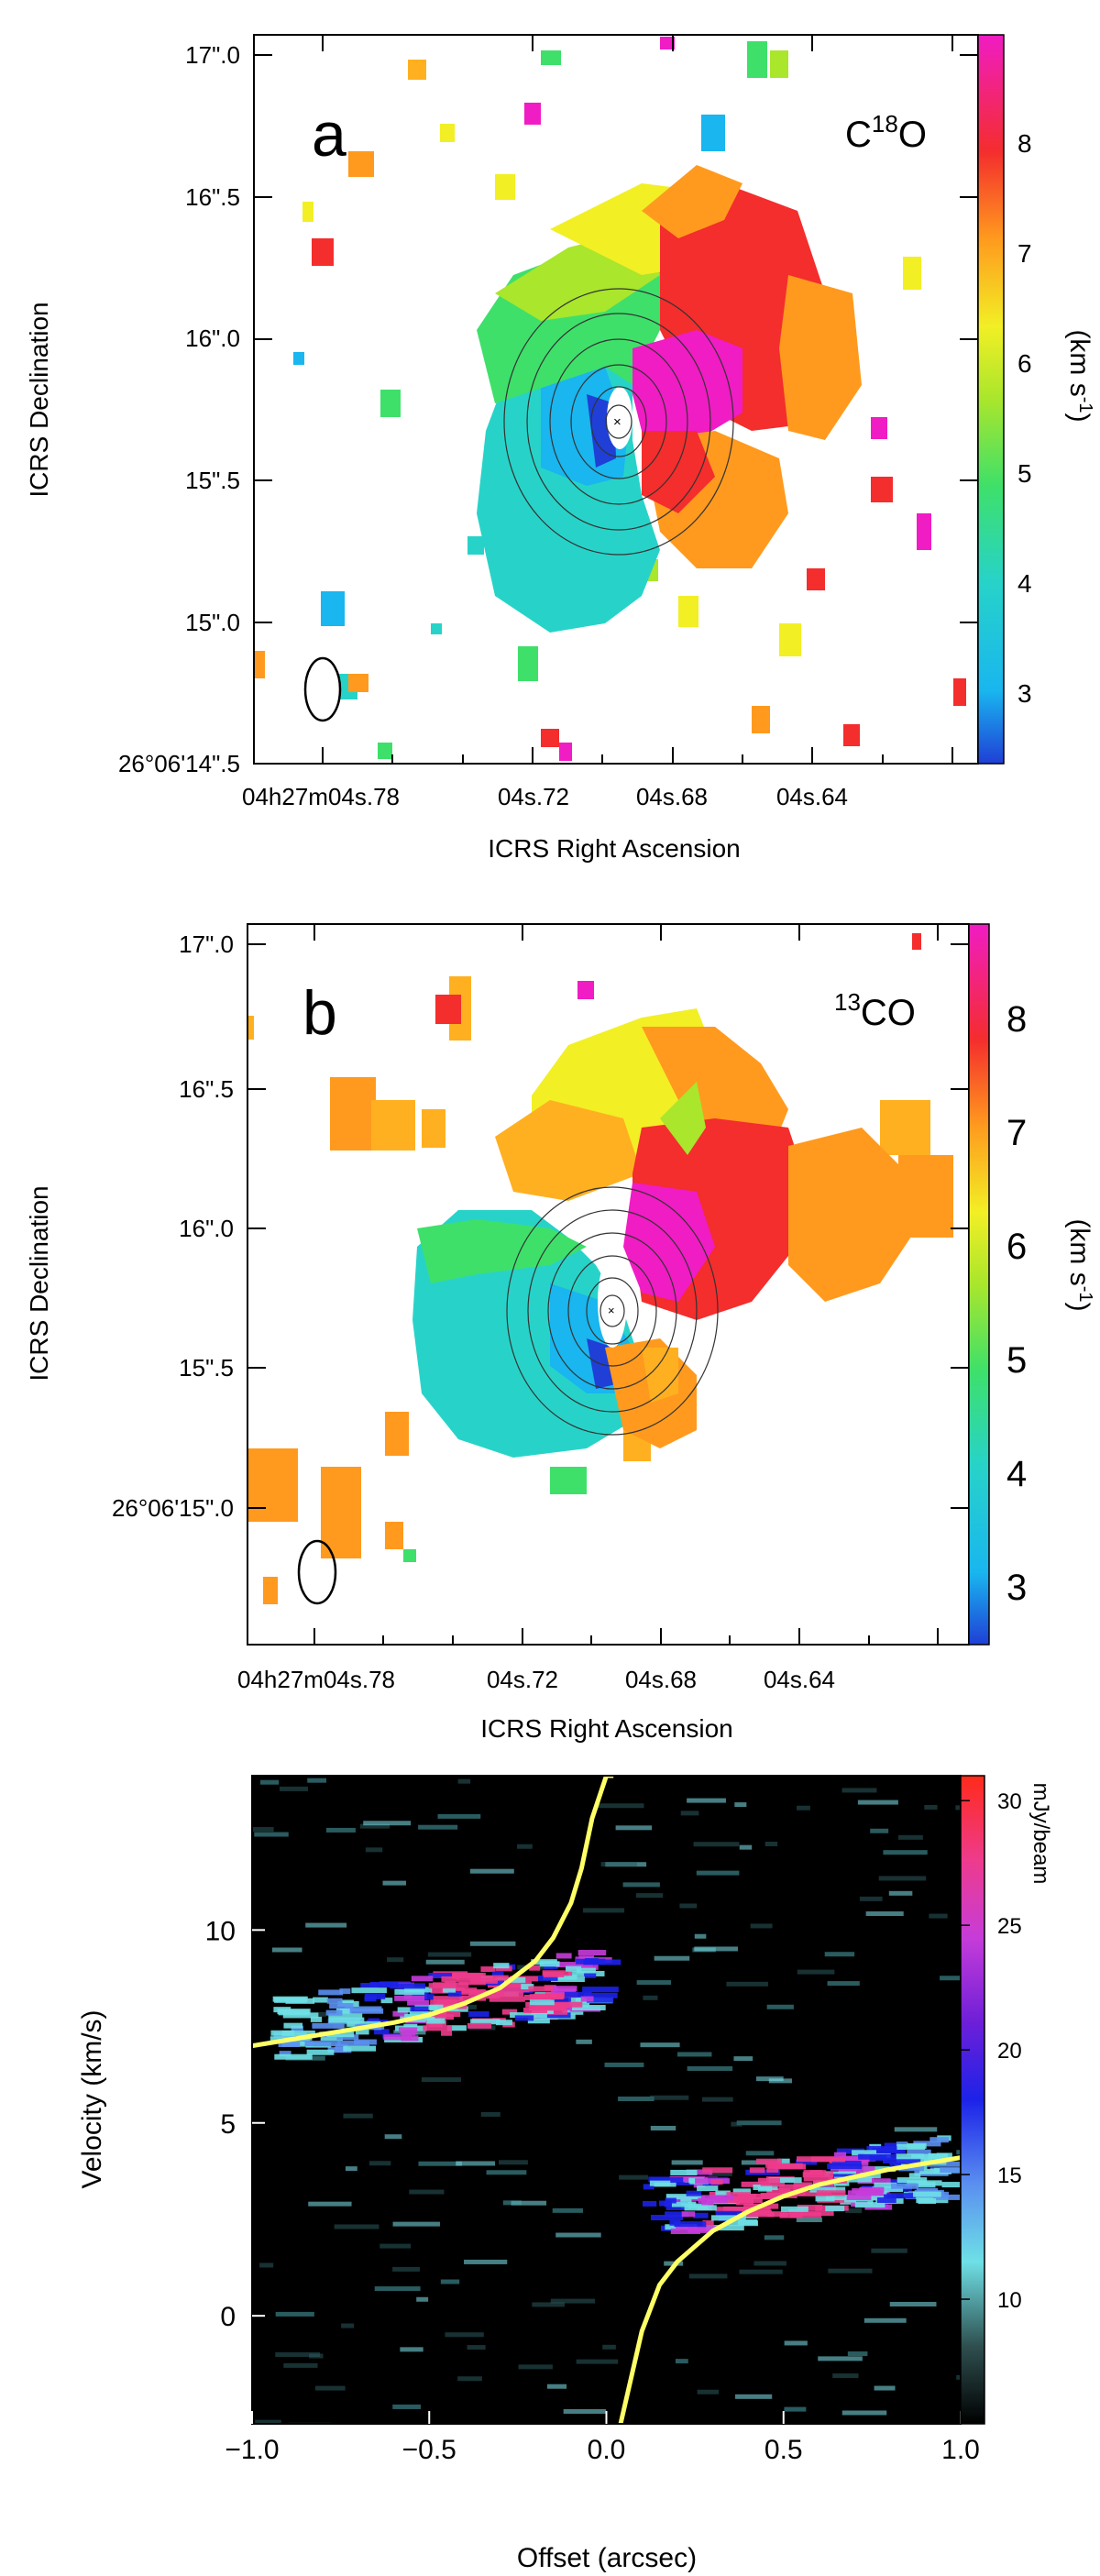  I want to click on pv-x-tick-label: −1.0, so click(252, 2450).